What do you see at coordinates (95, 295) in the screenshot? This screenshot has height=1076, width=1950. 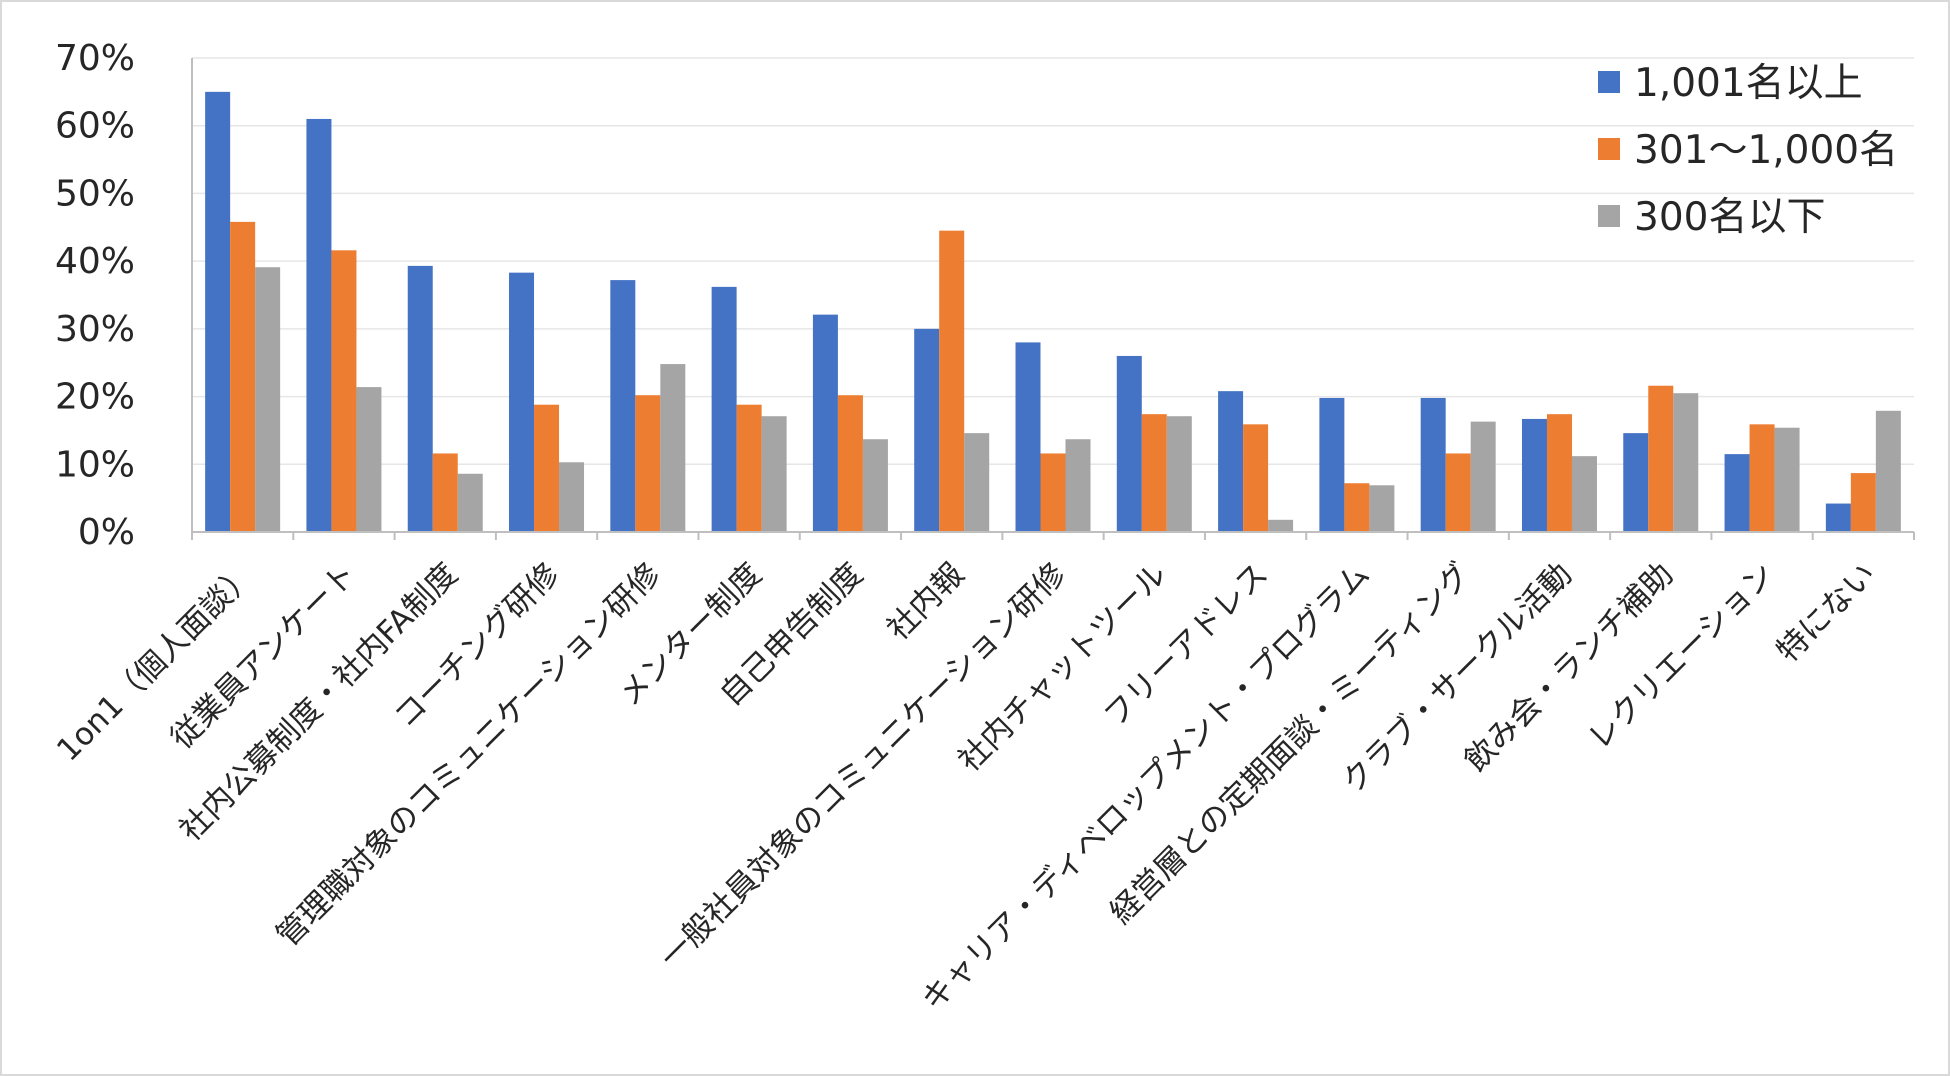 I see `y-axis-tick-labels: 0% 10% 20% 30% 40% 50% 60% 70%` at bounding box center [95, 295].